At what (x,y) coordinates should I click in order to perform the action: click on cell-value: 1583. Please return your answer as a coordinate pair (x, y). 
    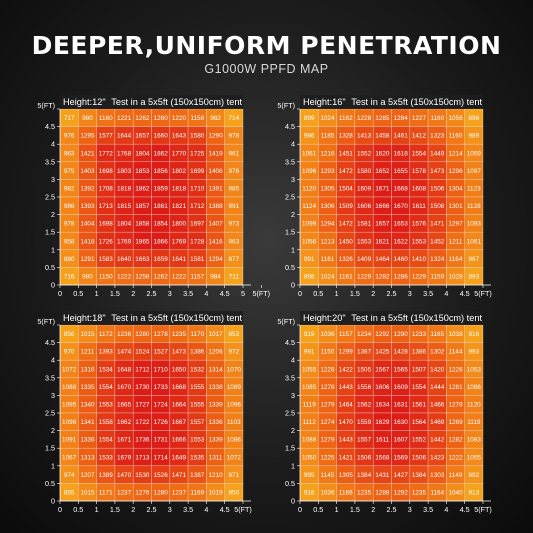
    Looking at the image, I should click on (106, 259).